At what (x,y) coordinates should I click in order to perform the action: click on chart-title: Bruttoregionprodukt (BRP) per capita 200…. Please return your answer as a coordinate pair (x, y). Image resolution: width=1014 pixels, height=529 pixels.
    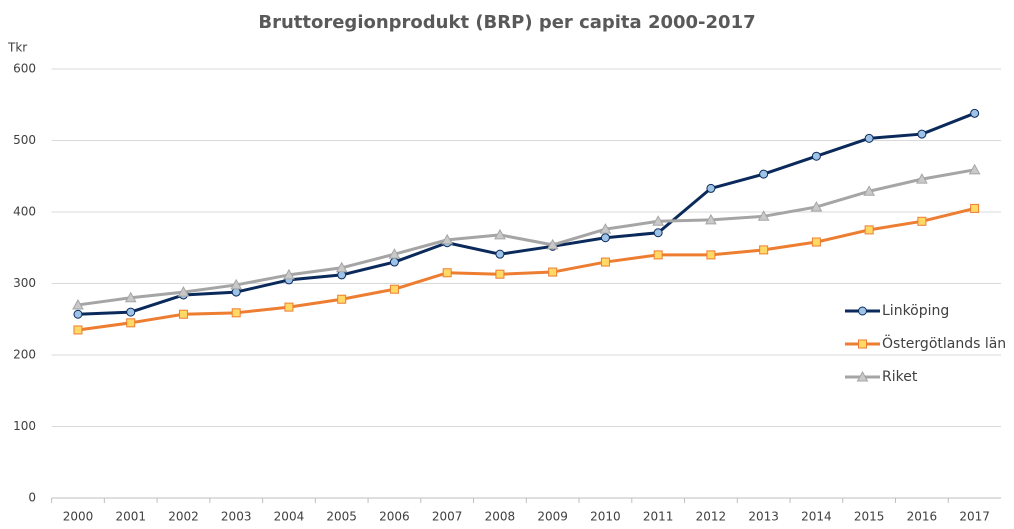
    Looking at the image, I should click on (506, 22).